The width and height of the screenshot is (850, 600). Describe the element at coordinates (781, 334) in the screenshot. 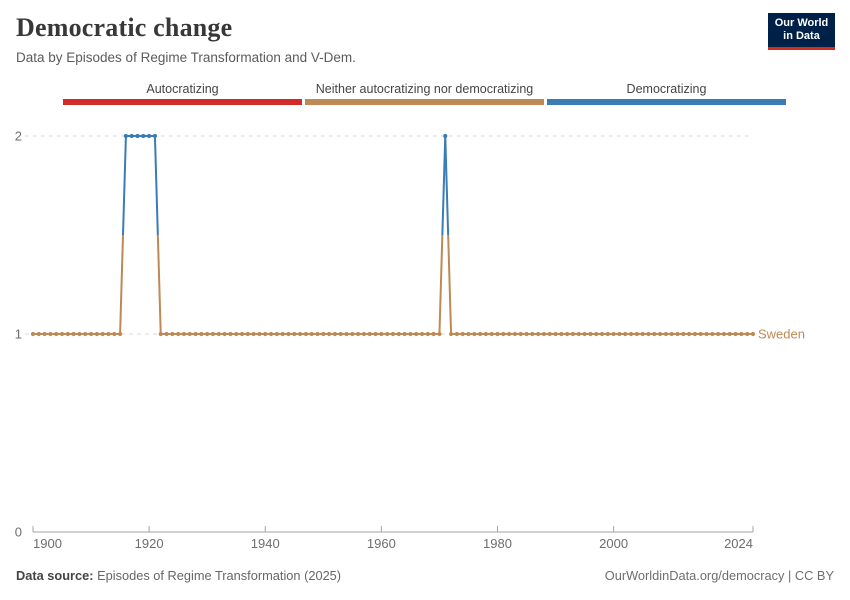

I see `entity-label-sweden: Sweden` at that location.